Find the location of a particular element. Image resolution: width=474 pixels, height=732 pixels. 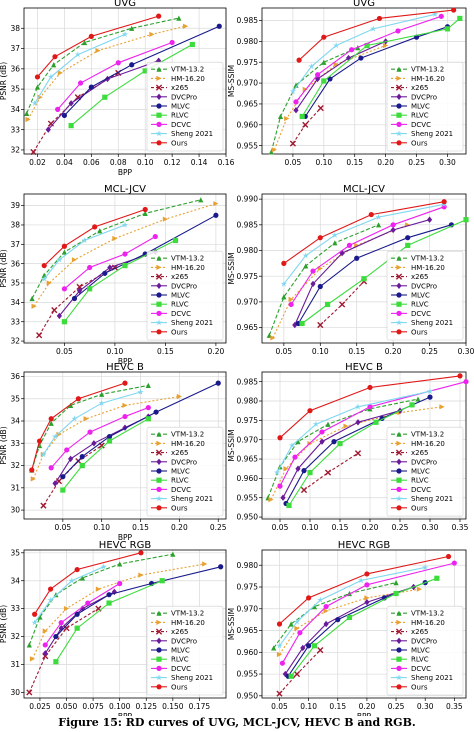

y-tick-label: 0.960 is located at coordinates (248, 124).